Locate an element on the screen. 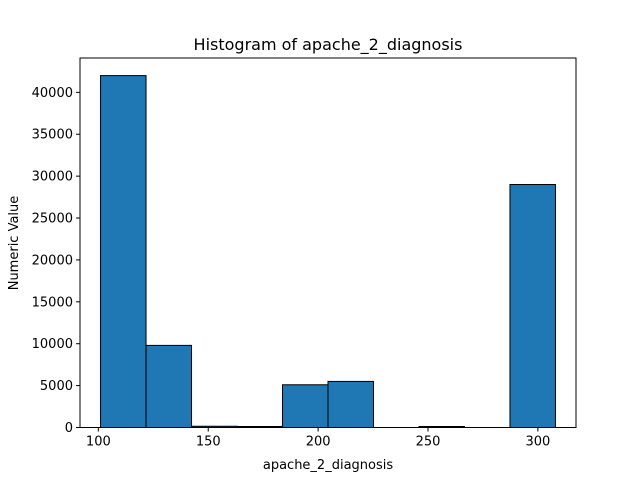 The width and height of the screenshot is (640, 480). y-tick-label: 35000 is located at coordinates (52, 135).